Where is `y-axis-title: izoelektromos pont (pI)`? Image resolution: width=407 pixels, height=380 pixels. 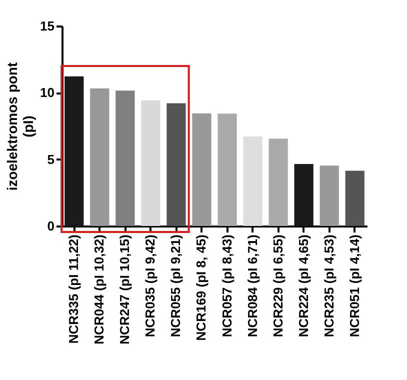
y-axis-title: izoelektromos pont (pI) is located at coordinates (20, 126).